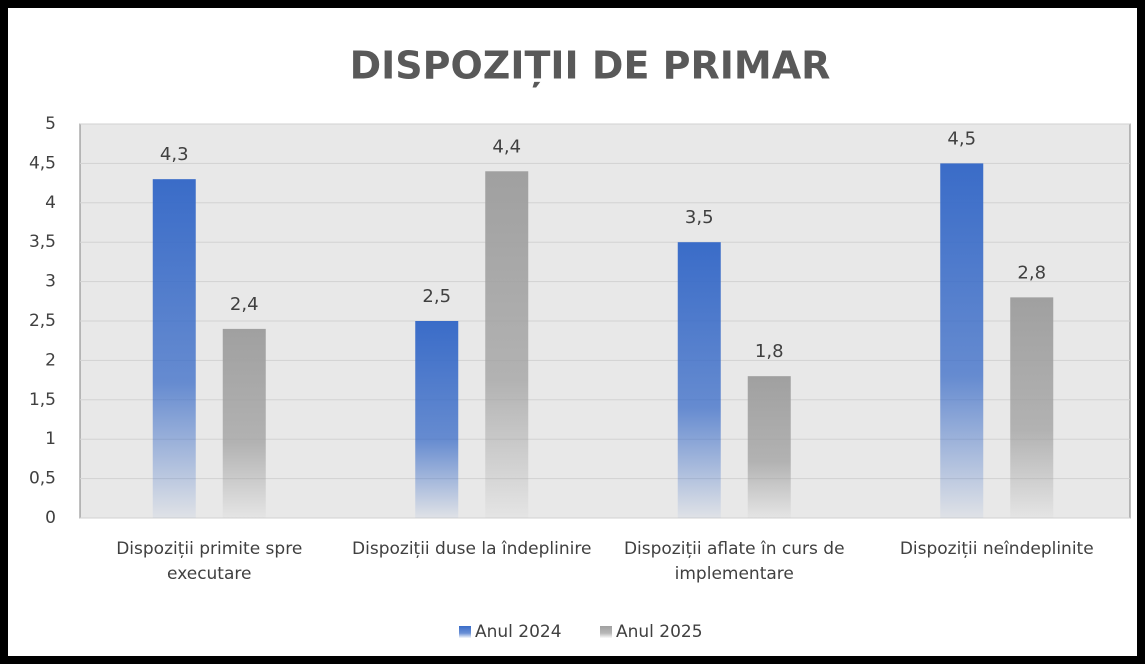 This screenshot has height=664, width=1145. What do you see at coordinates (436, 296) in the screenshot?
I see `data-label: 2,5` at bounding box center [436, 296].